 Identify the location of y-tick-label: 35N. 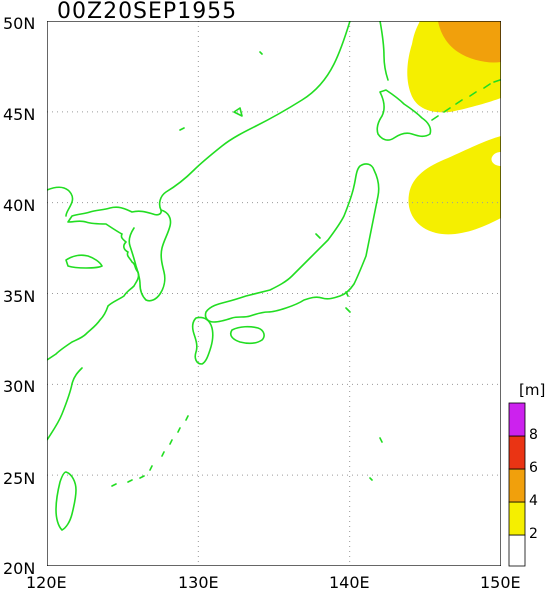
(19, 296).